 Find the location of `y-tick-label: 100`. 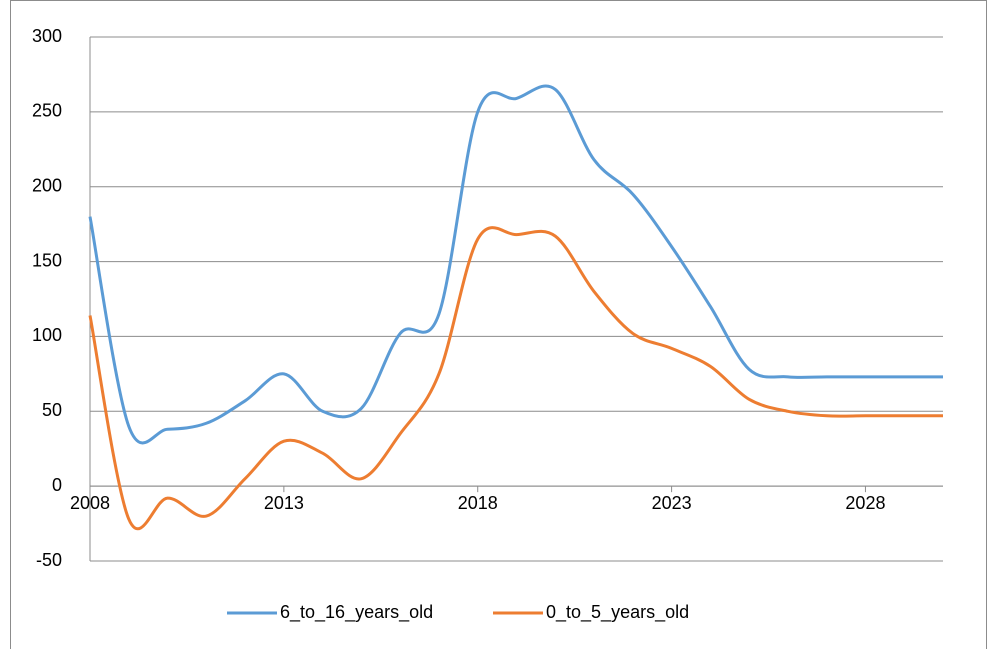

y-tick-label: 100 is located at coordinates (47, 335).